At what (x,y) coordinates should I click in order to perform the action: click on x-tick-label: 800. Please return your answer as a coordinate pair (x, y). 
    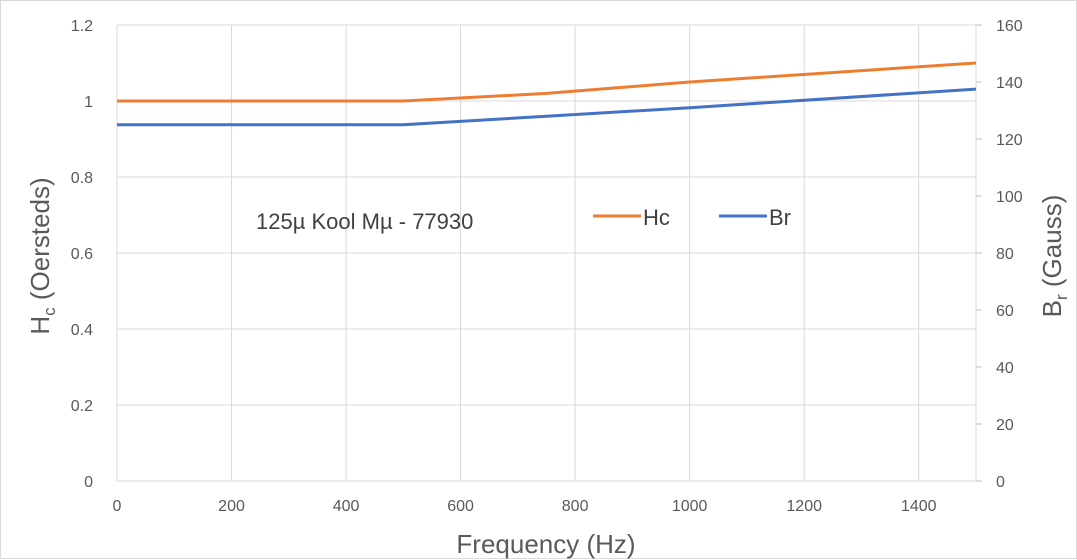
    Looking at the image, I should click on (575, 506).